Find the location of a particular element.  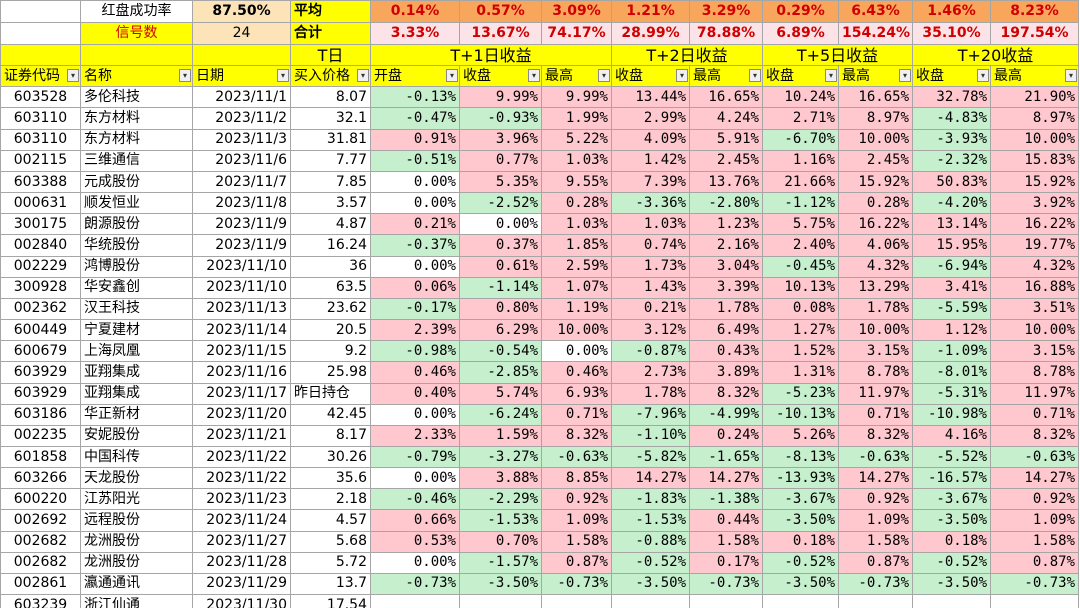

cell-t1-high: 6.93% is located at coordinates (576, 393).